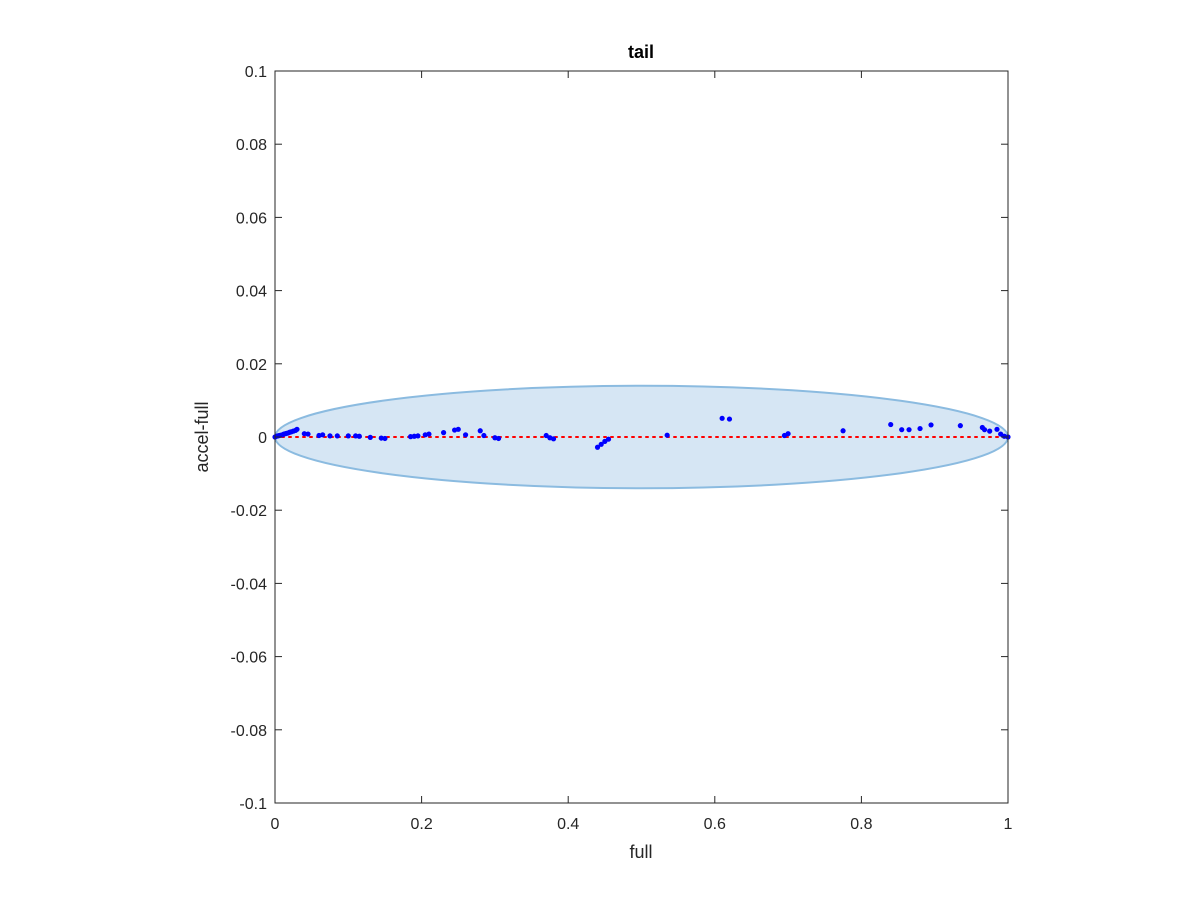 The image size is (1200, 900). I want to click on y-tick-label-2: 0.06, so click(251, 218).